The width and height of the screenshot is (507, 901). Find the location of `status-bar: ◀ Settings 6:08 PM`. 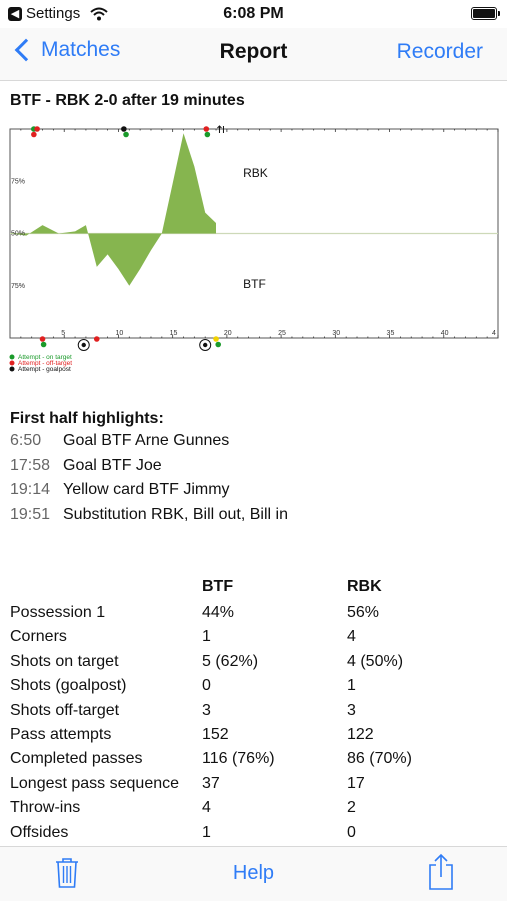

status-bar: ◀ Settings 6:08 PM is located at coordinates (253, 14).